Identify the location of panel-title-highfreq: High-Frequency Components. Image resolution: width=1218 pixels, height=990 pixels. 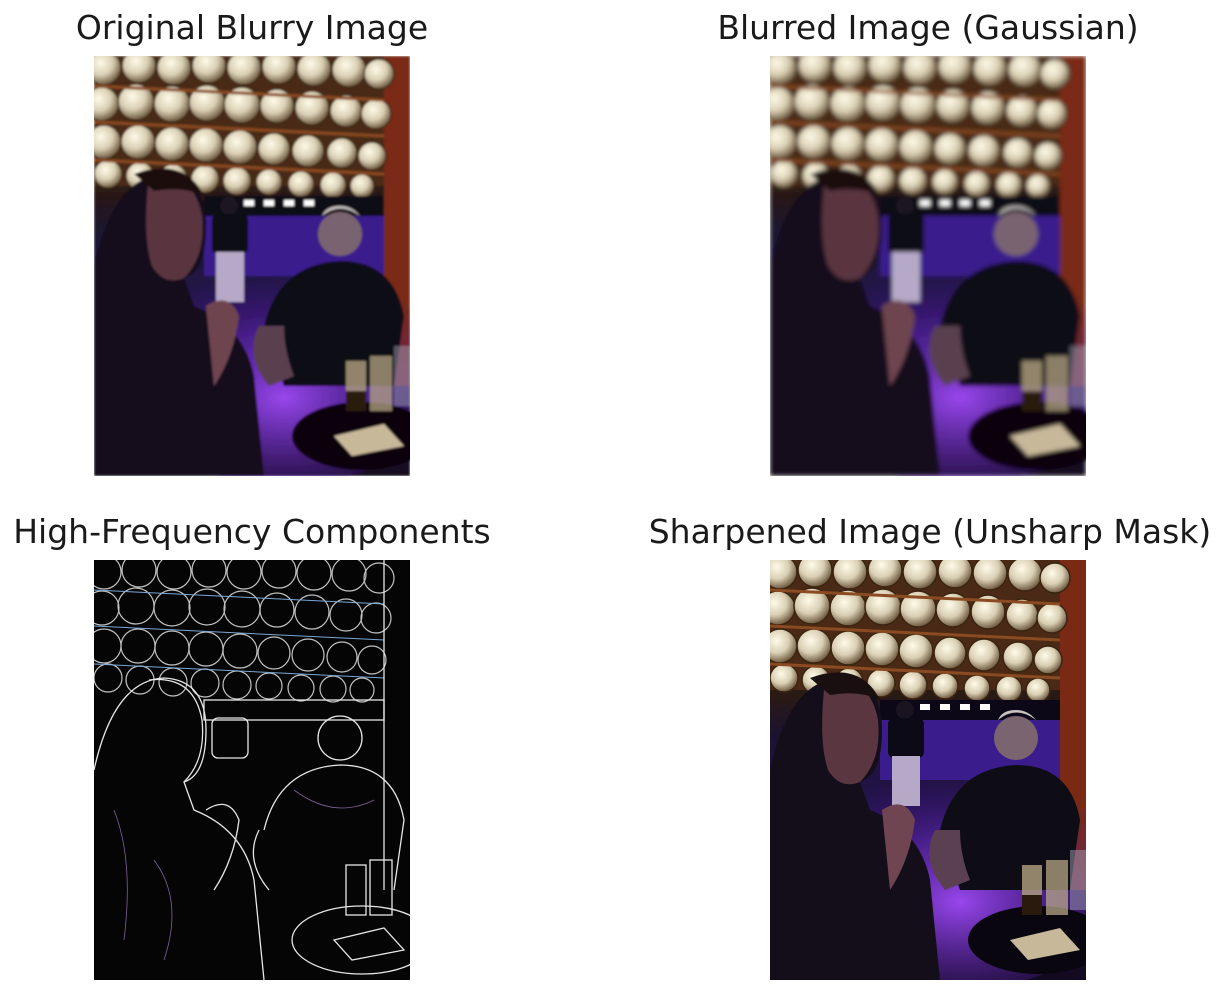
(252, 531).